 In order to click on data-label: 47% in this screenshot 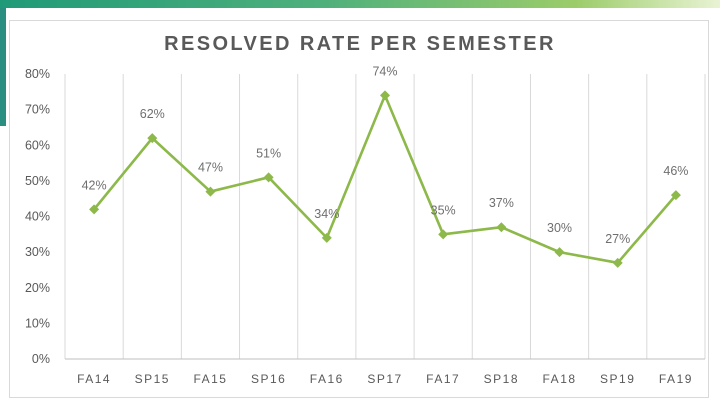, I will do `click(210, 168)`.